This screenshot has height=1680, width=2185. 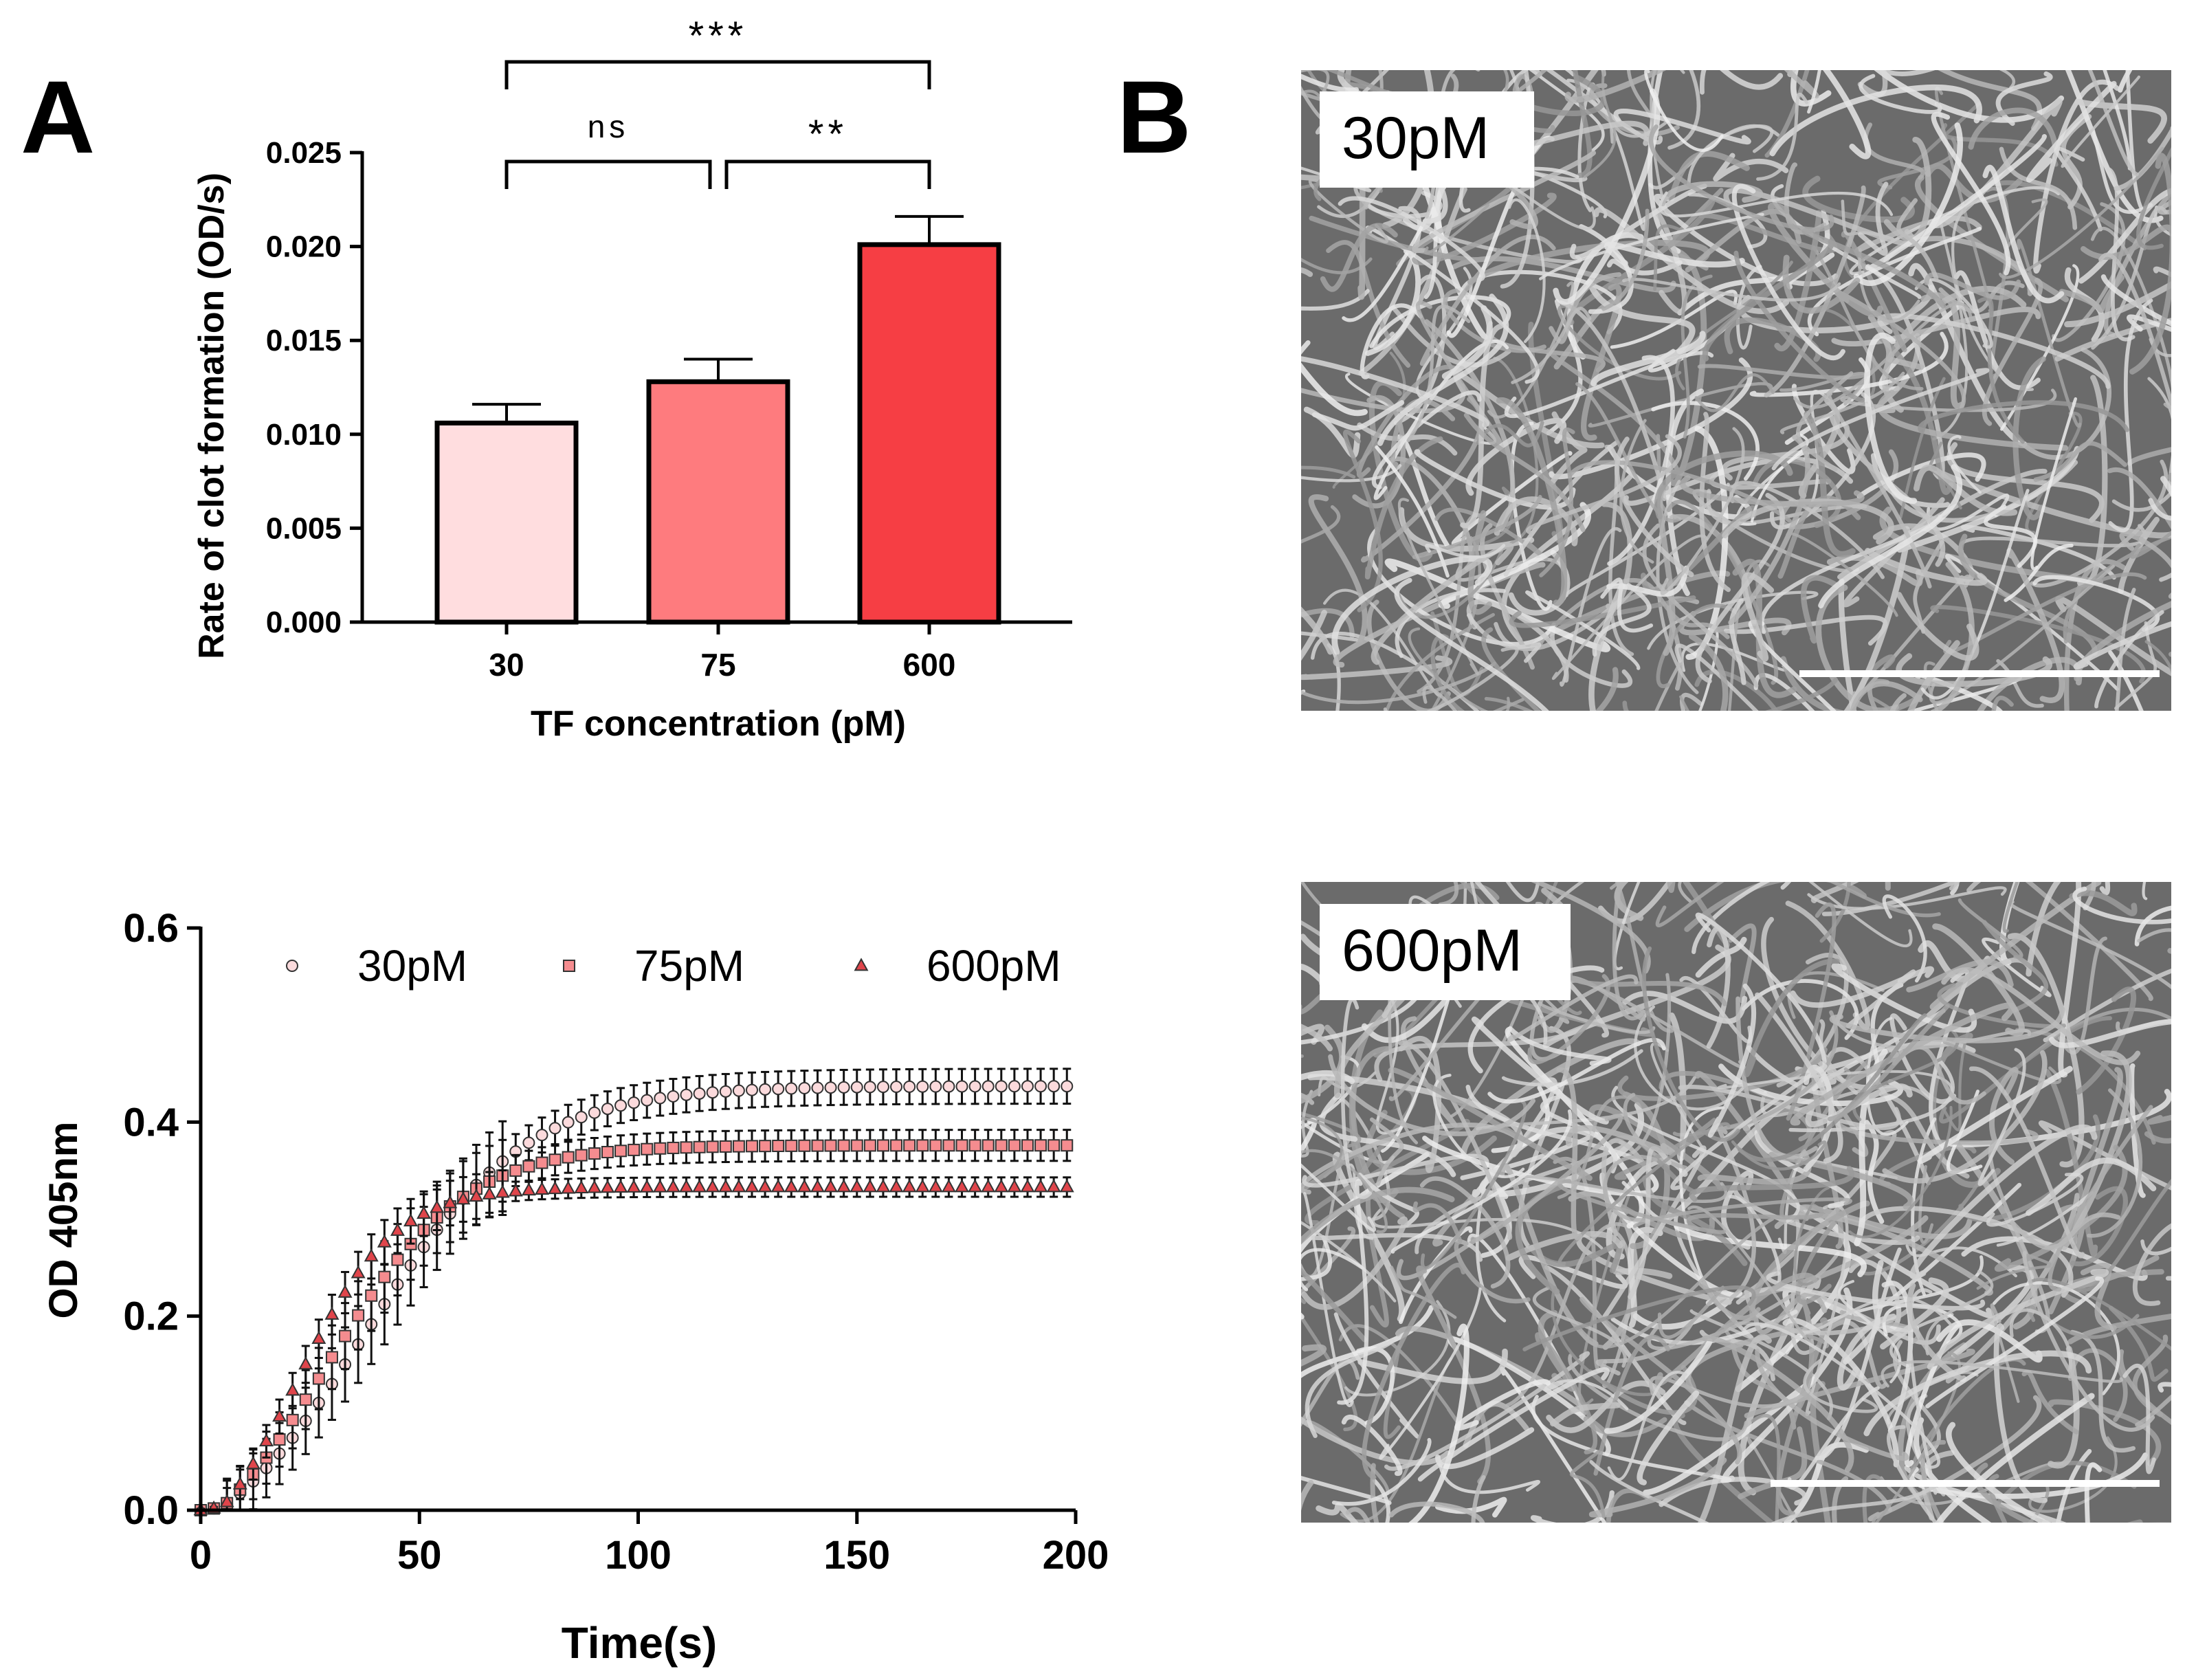 I want to click on micrograph-label: 600pM, so click(x=1432, y=951).